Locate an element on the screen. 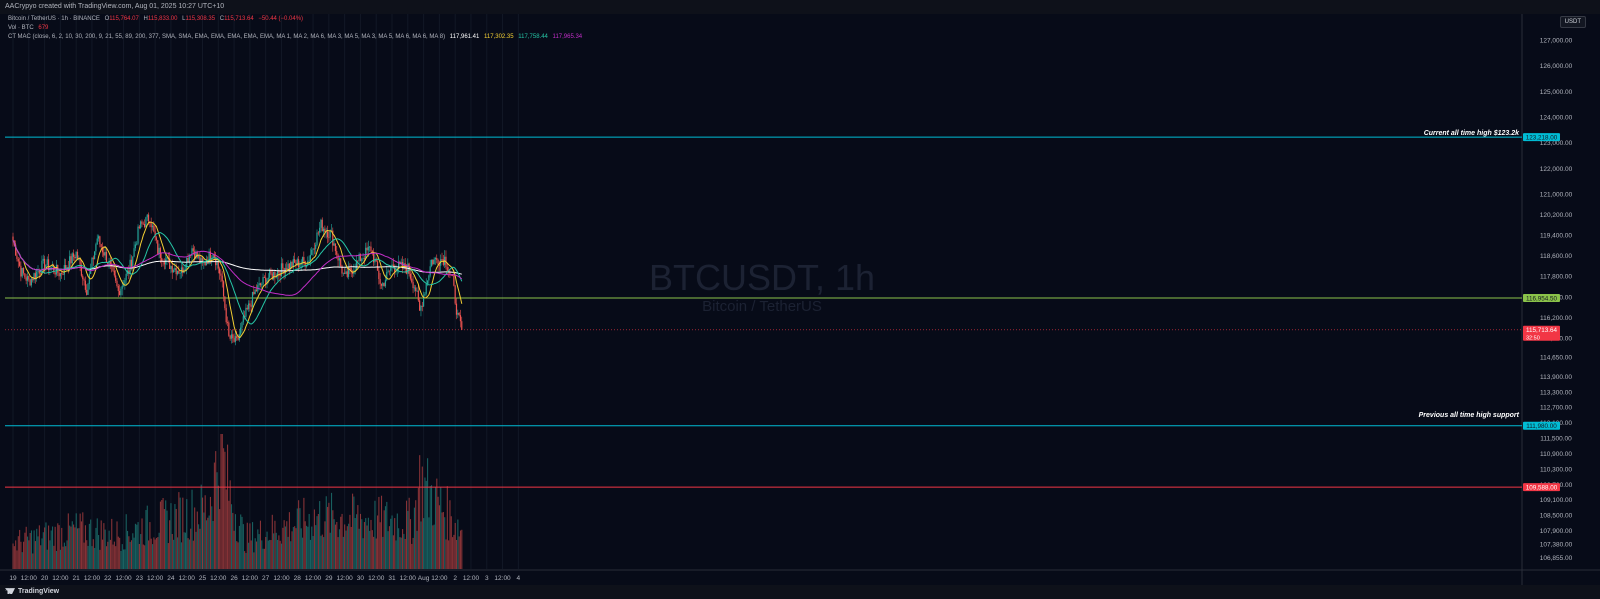 This screenshot has width=1600, height=599. price-tick-label: 111,500.00 is located at coordinates (1556, 439).